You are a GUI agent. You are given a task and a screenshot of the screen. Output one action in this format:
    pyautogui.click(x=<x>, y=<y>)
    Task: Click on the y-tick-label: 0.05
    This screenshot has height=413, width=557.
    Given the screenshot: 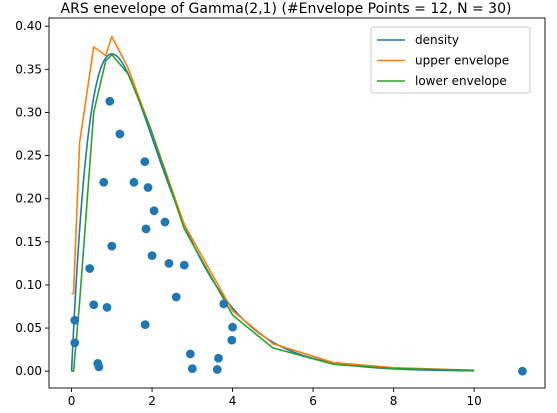 What is the action you would take?
    pyautogui.click(x=28, y=328)
    